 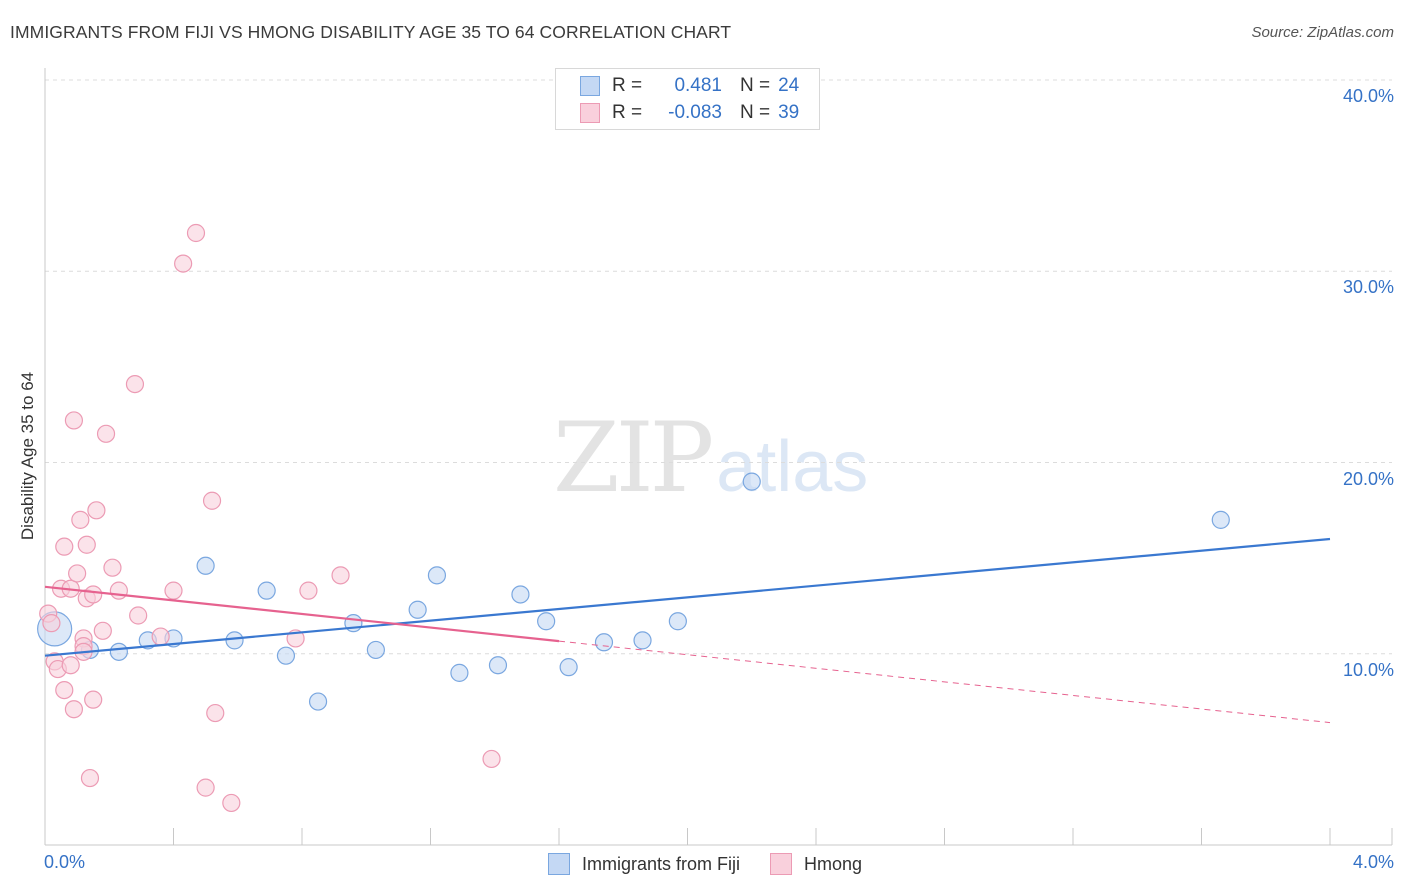 What do you see at coordinates (65, 862) in the screenshot?
I see `x-tick-label-min: 0.0%` at bounding box center [65, 862].